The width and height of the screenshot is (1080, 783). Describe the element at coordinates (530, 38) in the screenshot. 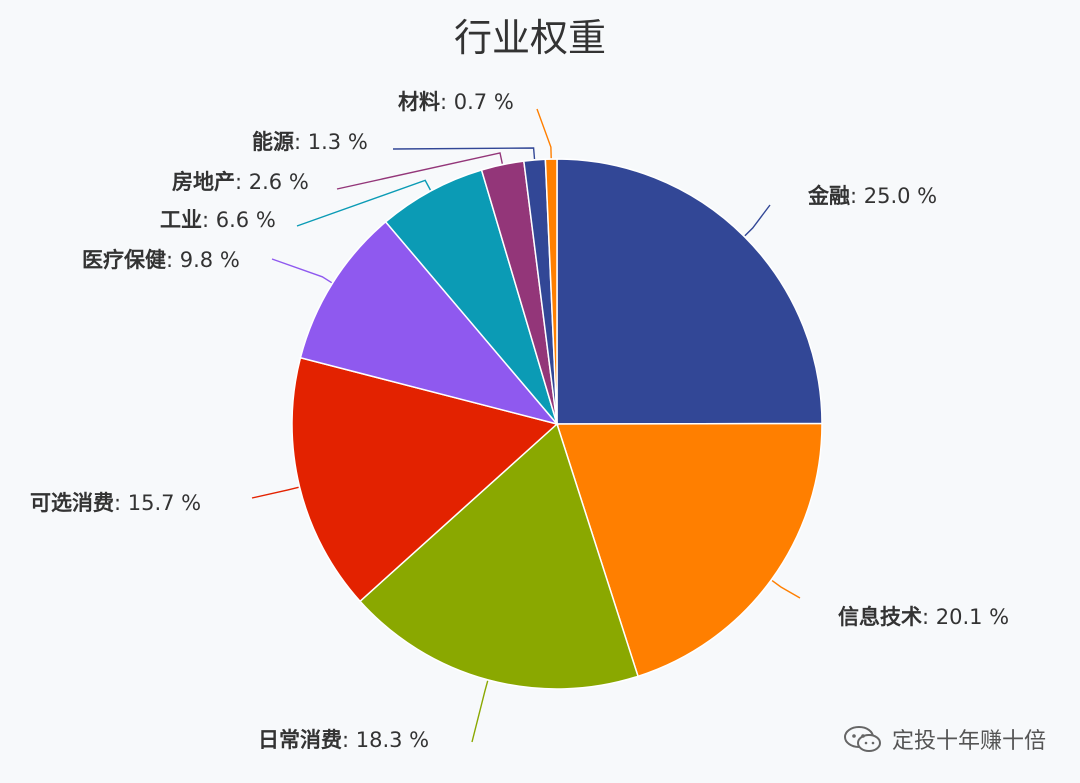

I see `chart-title: 行业权重` at that location.